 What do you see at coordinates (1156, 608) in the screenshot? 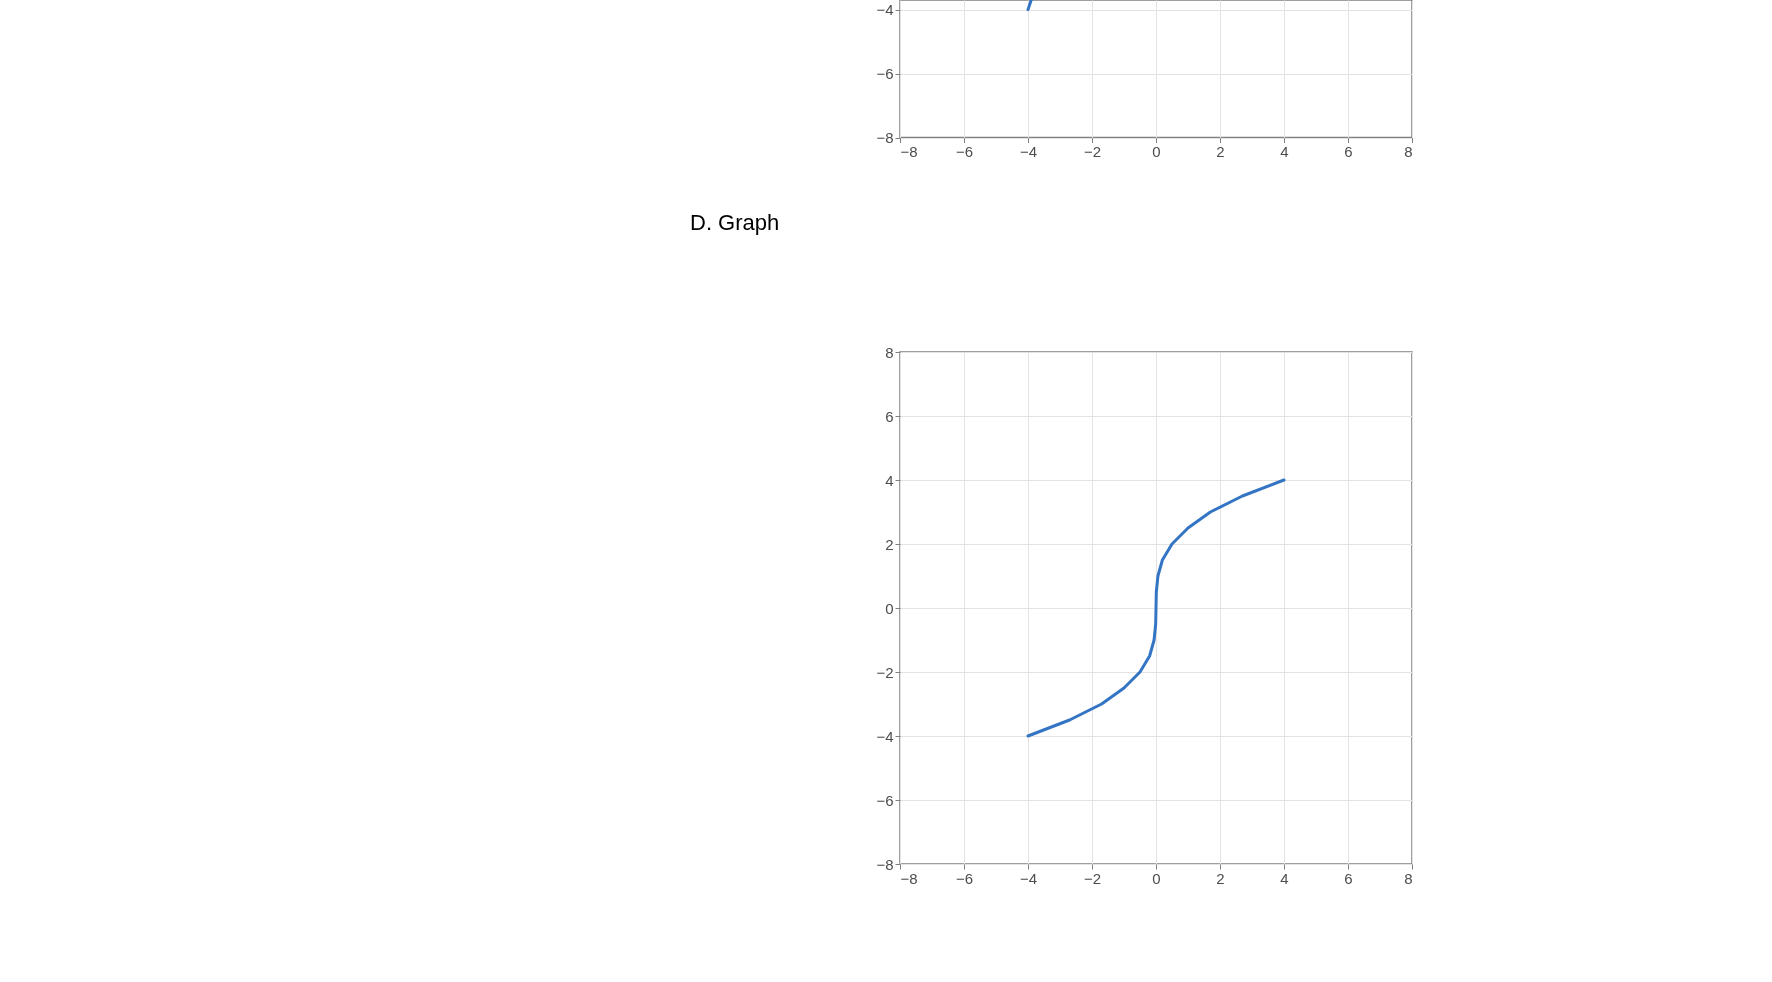
I see `line-series` at bounding box center [1156, 608].